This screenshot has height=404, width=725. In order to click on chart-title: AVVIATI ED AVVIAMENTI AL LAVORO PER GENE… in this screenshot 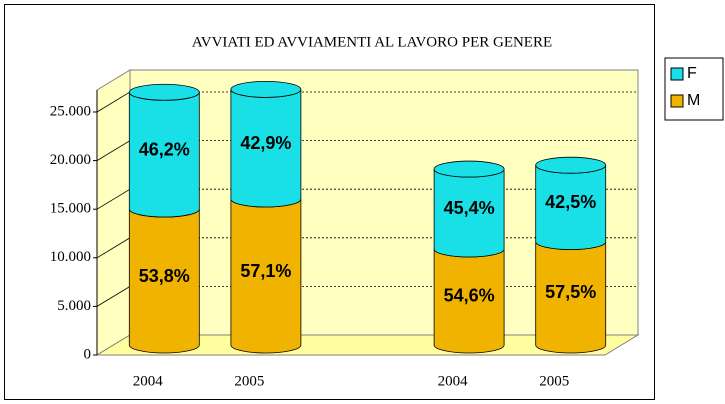, I will do `click(372, 42)`.